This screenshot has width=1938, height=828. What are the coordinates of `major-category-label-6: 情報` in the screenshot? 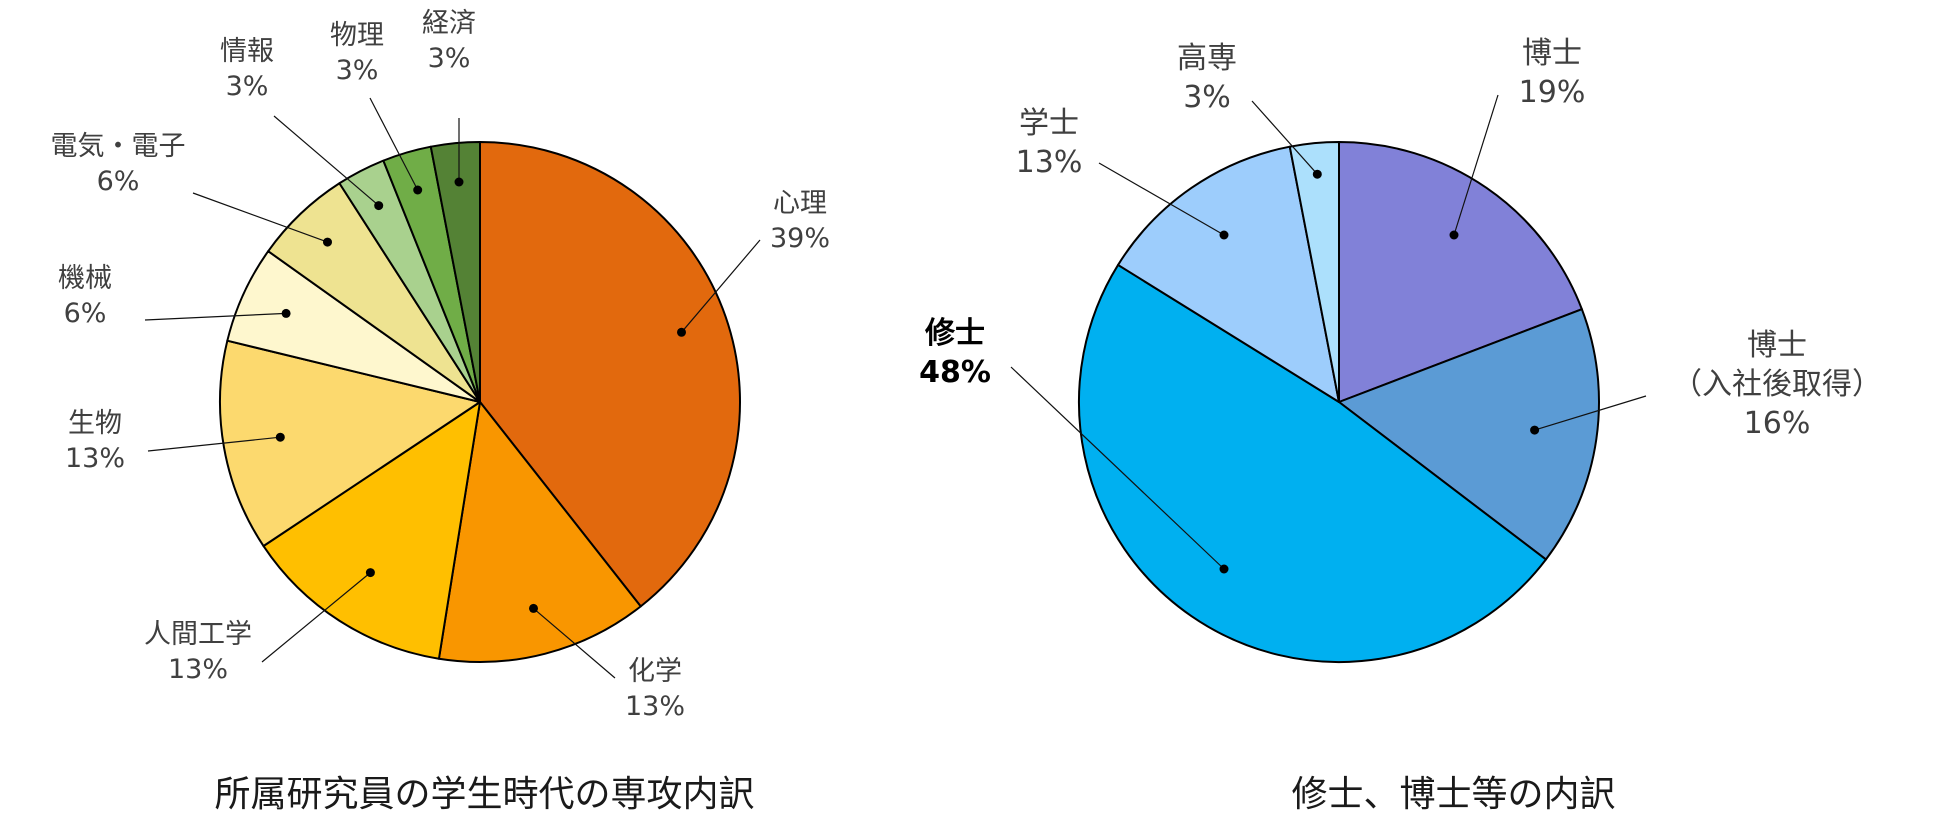 It's located at (247, 51).